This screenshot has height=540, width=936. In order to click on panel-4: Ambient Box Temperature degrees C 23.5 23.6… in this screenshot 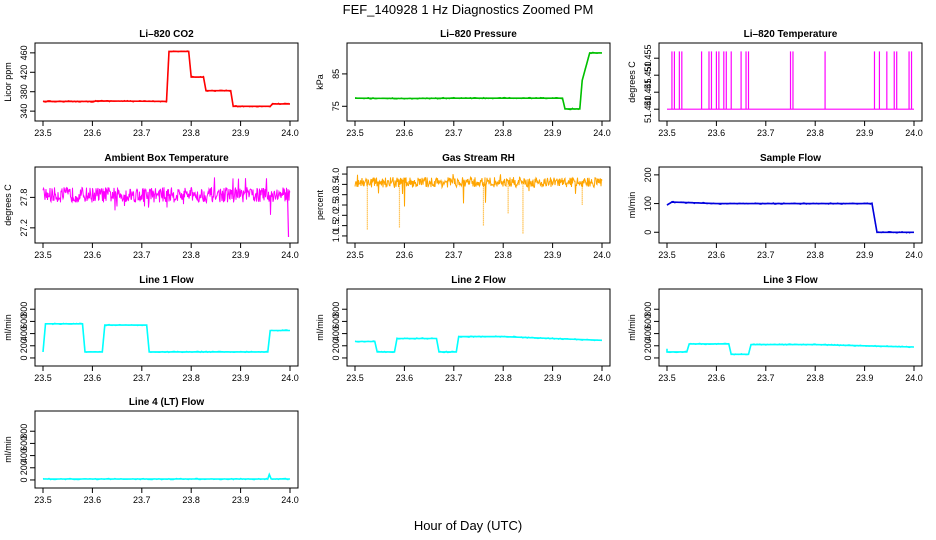, I will do `click(151, 206)`.